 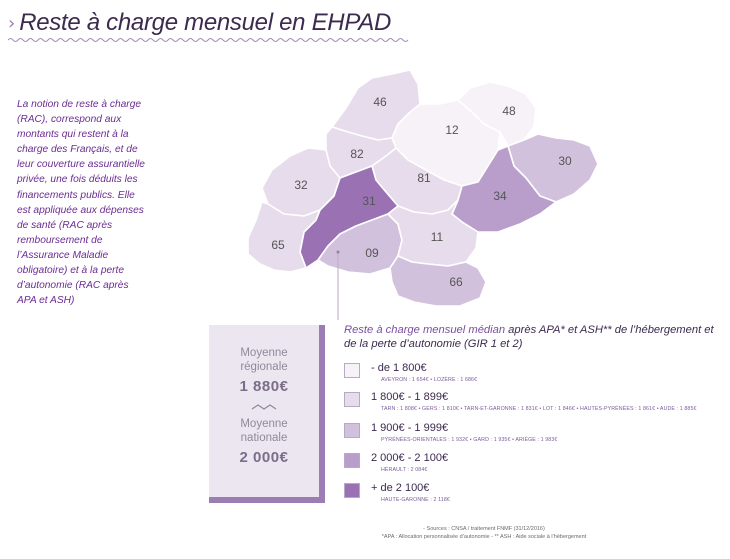 I want to click on legend-details: HÉRAULT : 2 084€, so click(x=404, y=470).